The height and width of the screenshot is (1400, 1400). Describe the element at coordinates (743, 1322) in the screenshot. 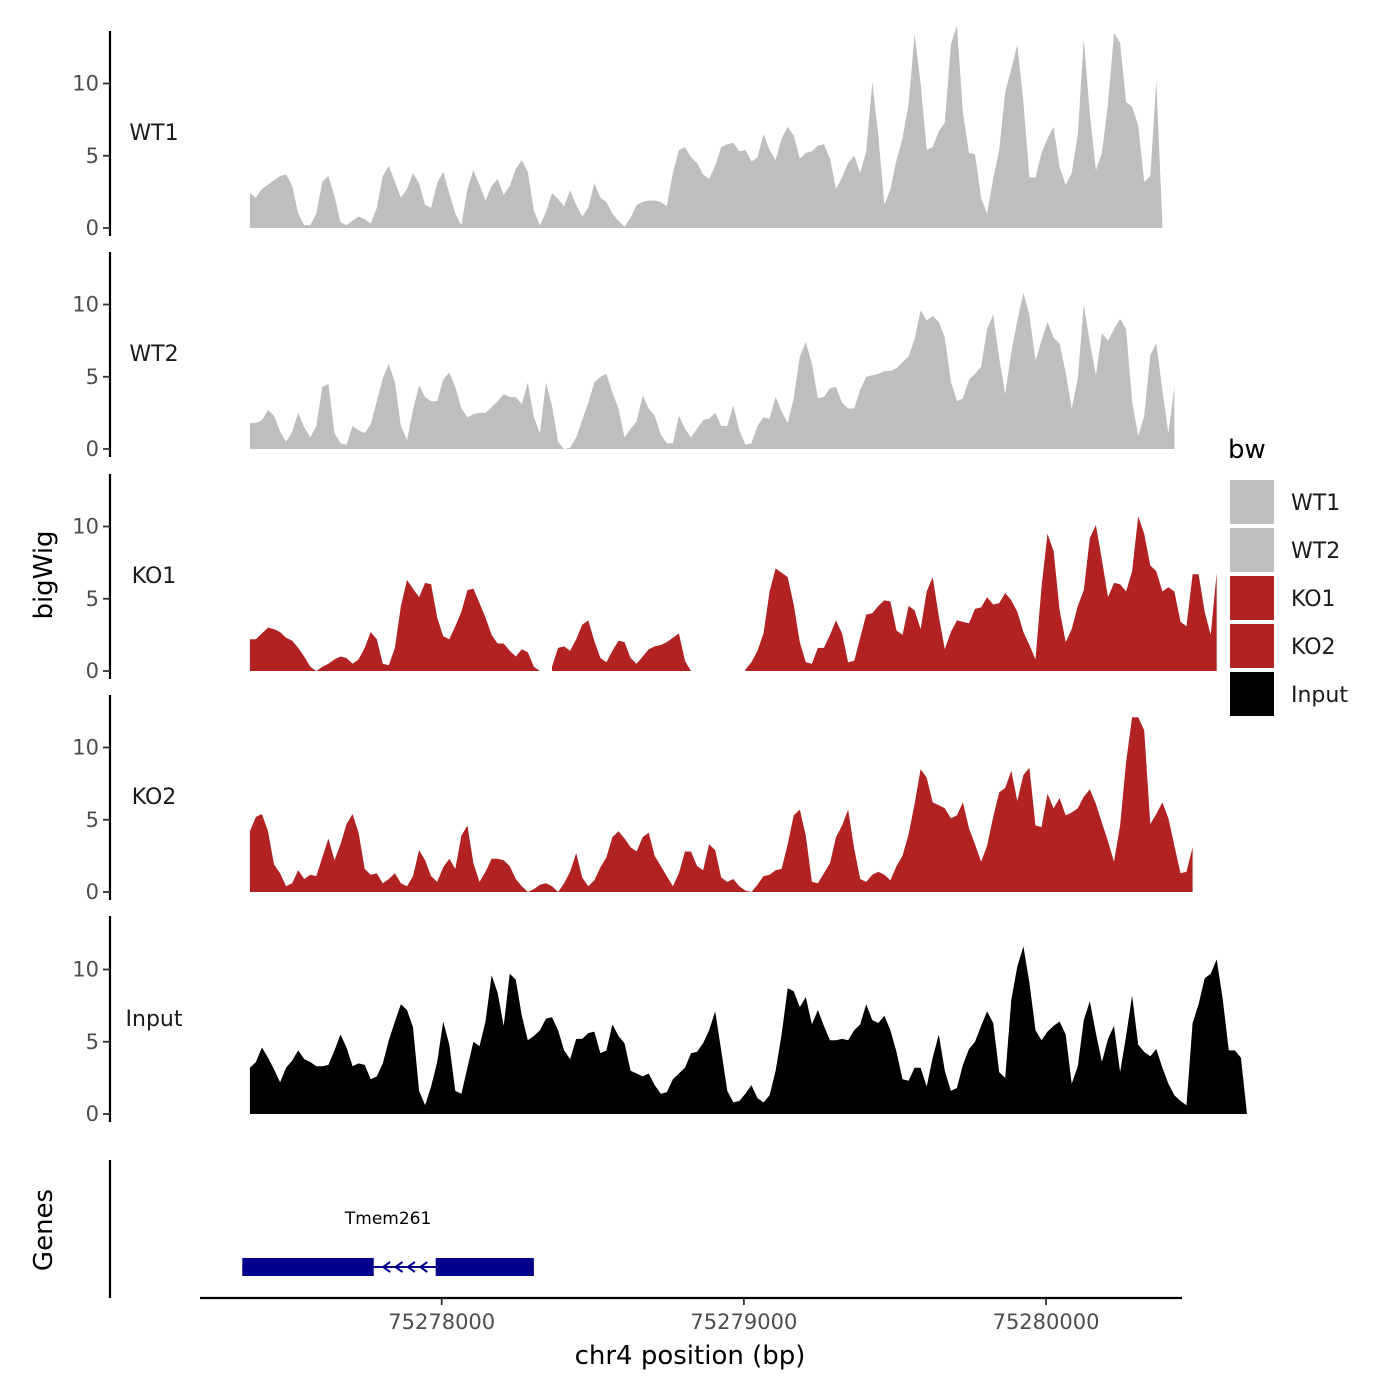

I see `x-tick-label: 75279000` at that location.